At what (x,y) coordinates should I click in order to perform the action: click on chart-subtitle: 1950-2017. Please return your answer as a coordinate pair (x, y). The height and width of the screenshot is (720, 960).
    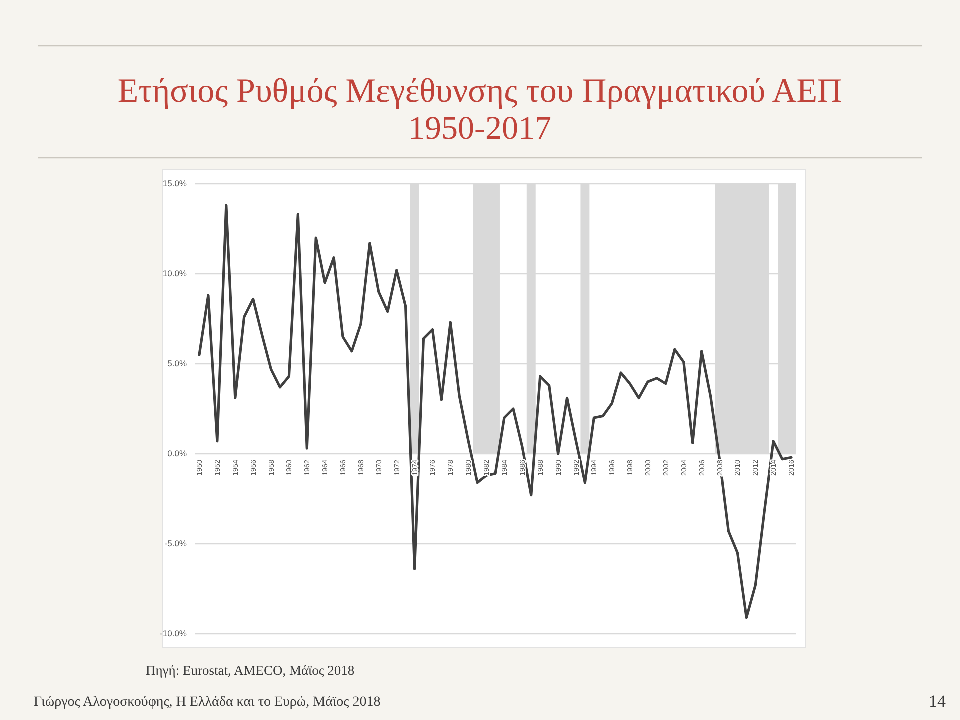
    Looking at the image, I should click on (480, 129).